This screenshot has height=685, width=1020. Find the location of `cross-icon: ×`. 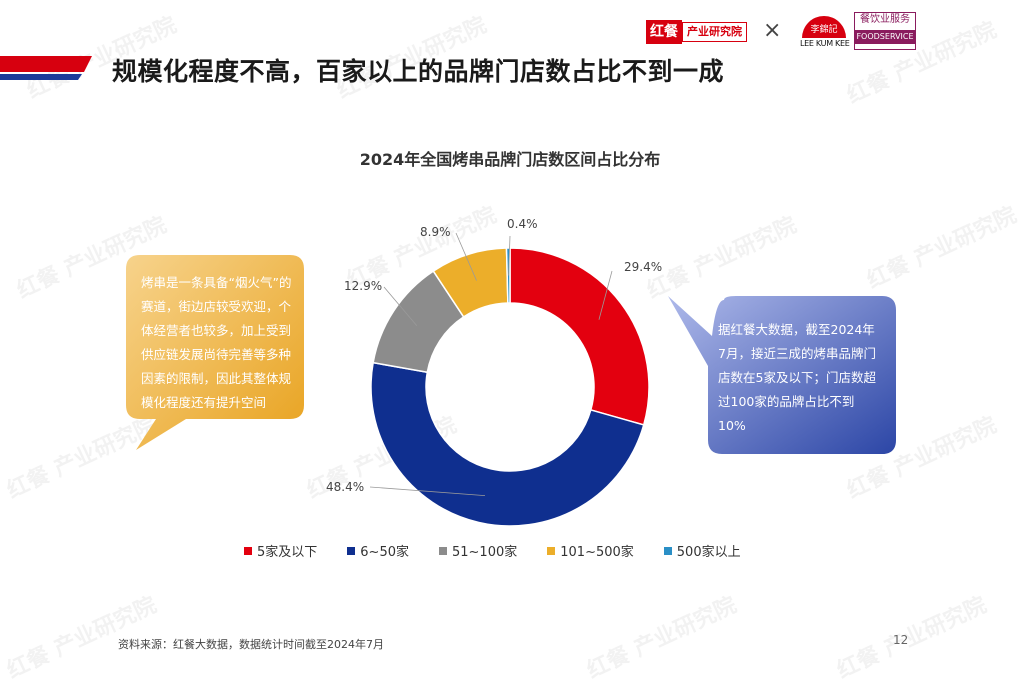

cross-icon: × is located at coordinates (772, 30).